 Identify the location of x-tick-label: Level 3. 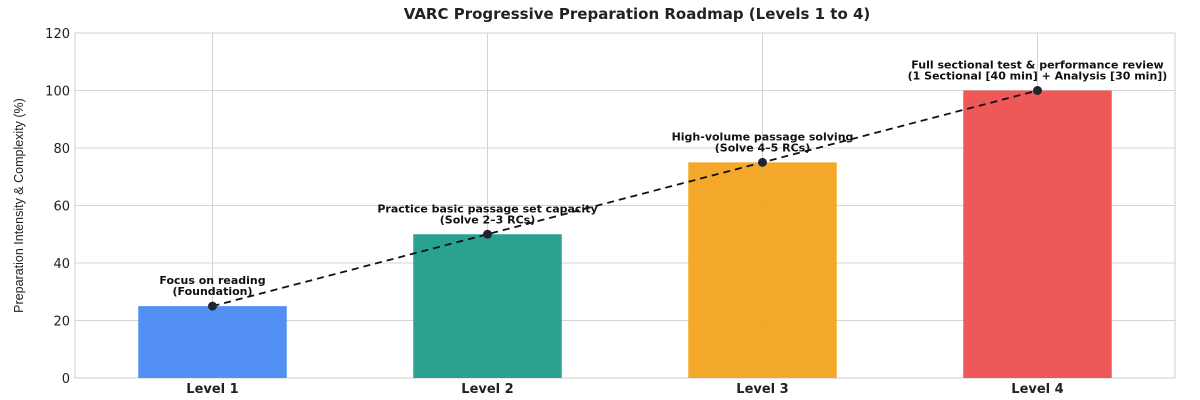
(762, 389).